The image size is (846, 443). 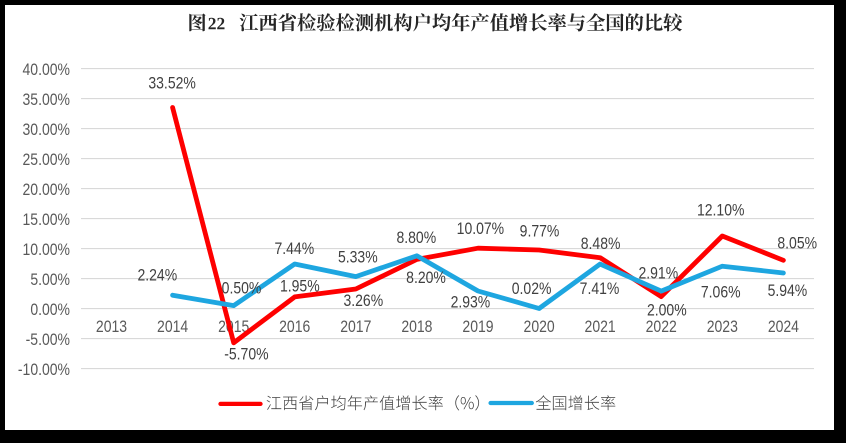 I want to click on svg-text: 7.41%, so click(x=600, y=289).